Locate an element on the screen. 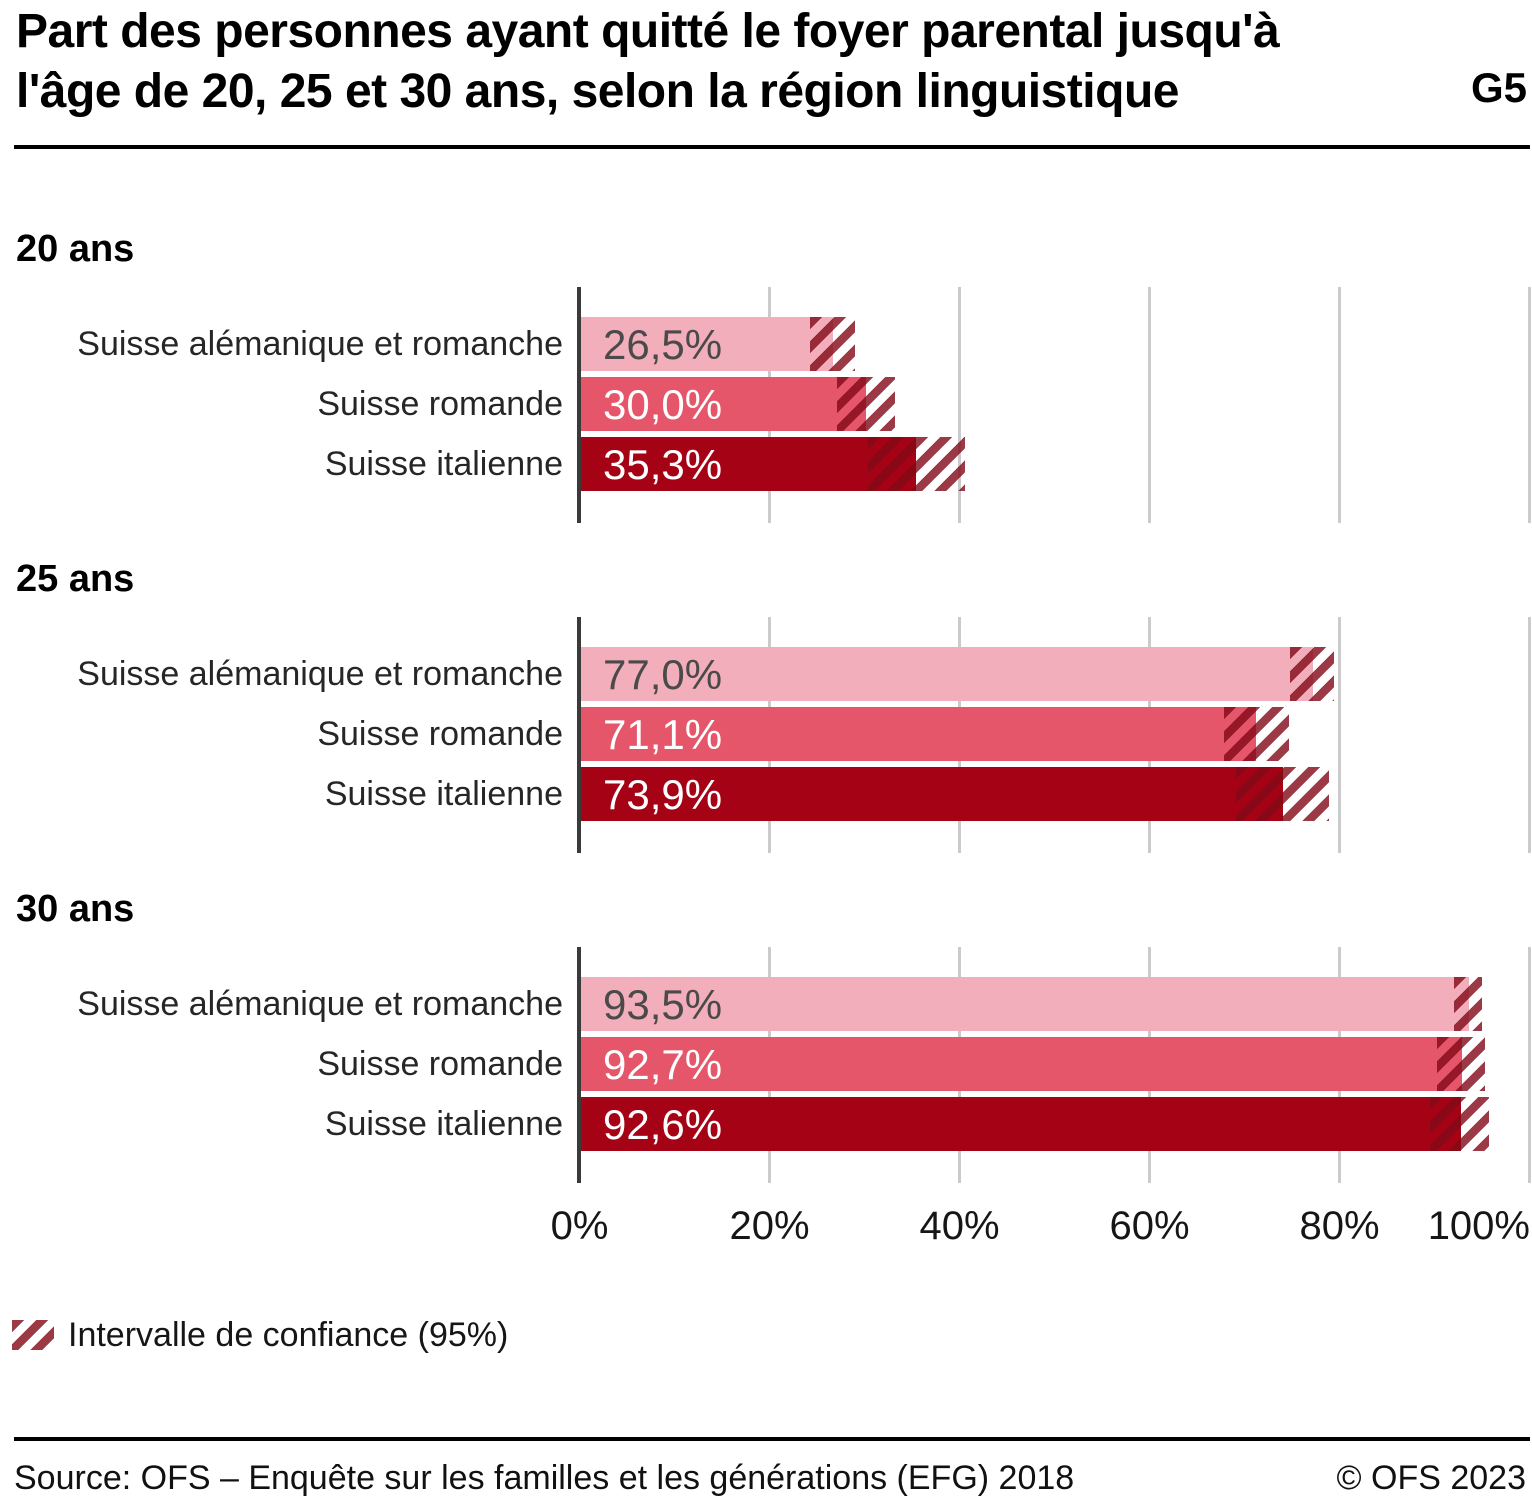  bar: 92,6% is located at coordinates (1021, 1124).